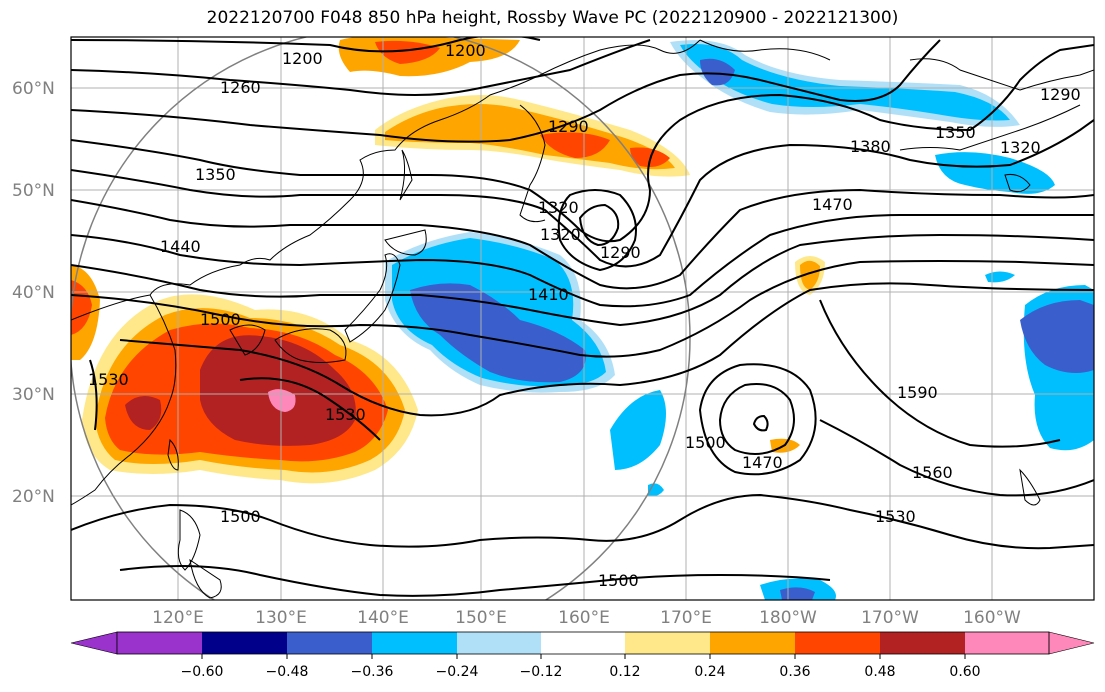 The width and height of the screenshot is (1105, 692). I want to click on positive-anomaly-west-edge, so click(81, 307).